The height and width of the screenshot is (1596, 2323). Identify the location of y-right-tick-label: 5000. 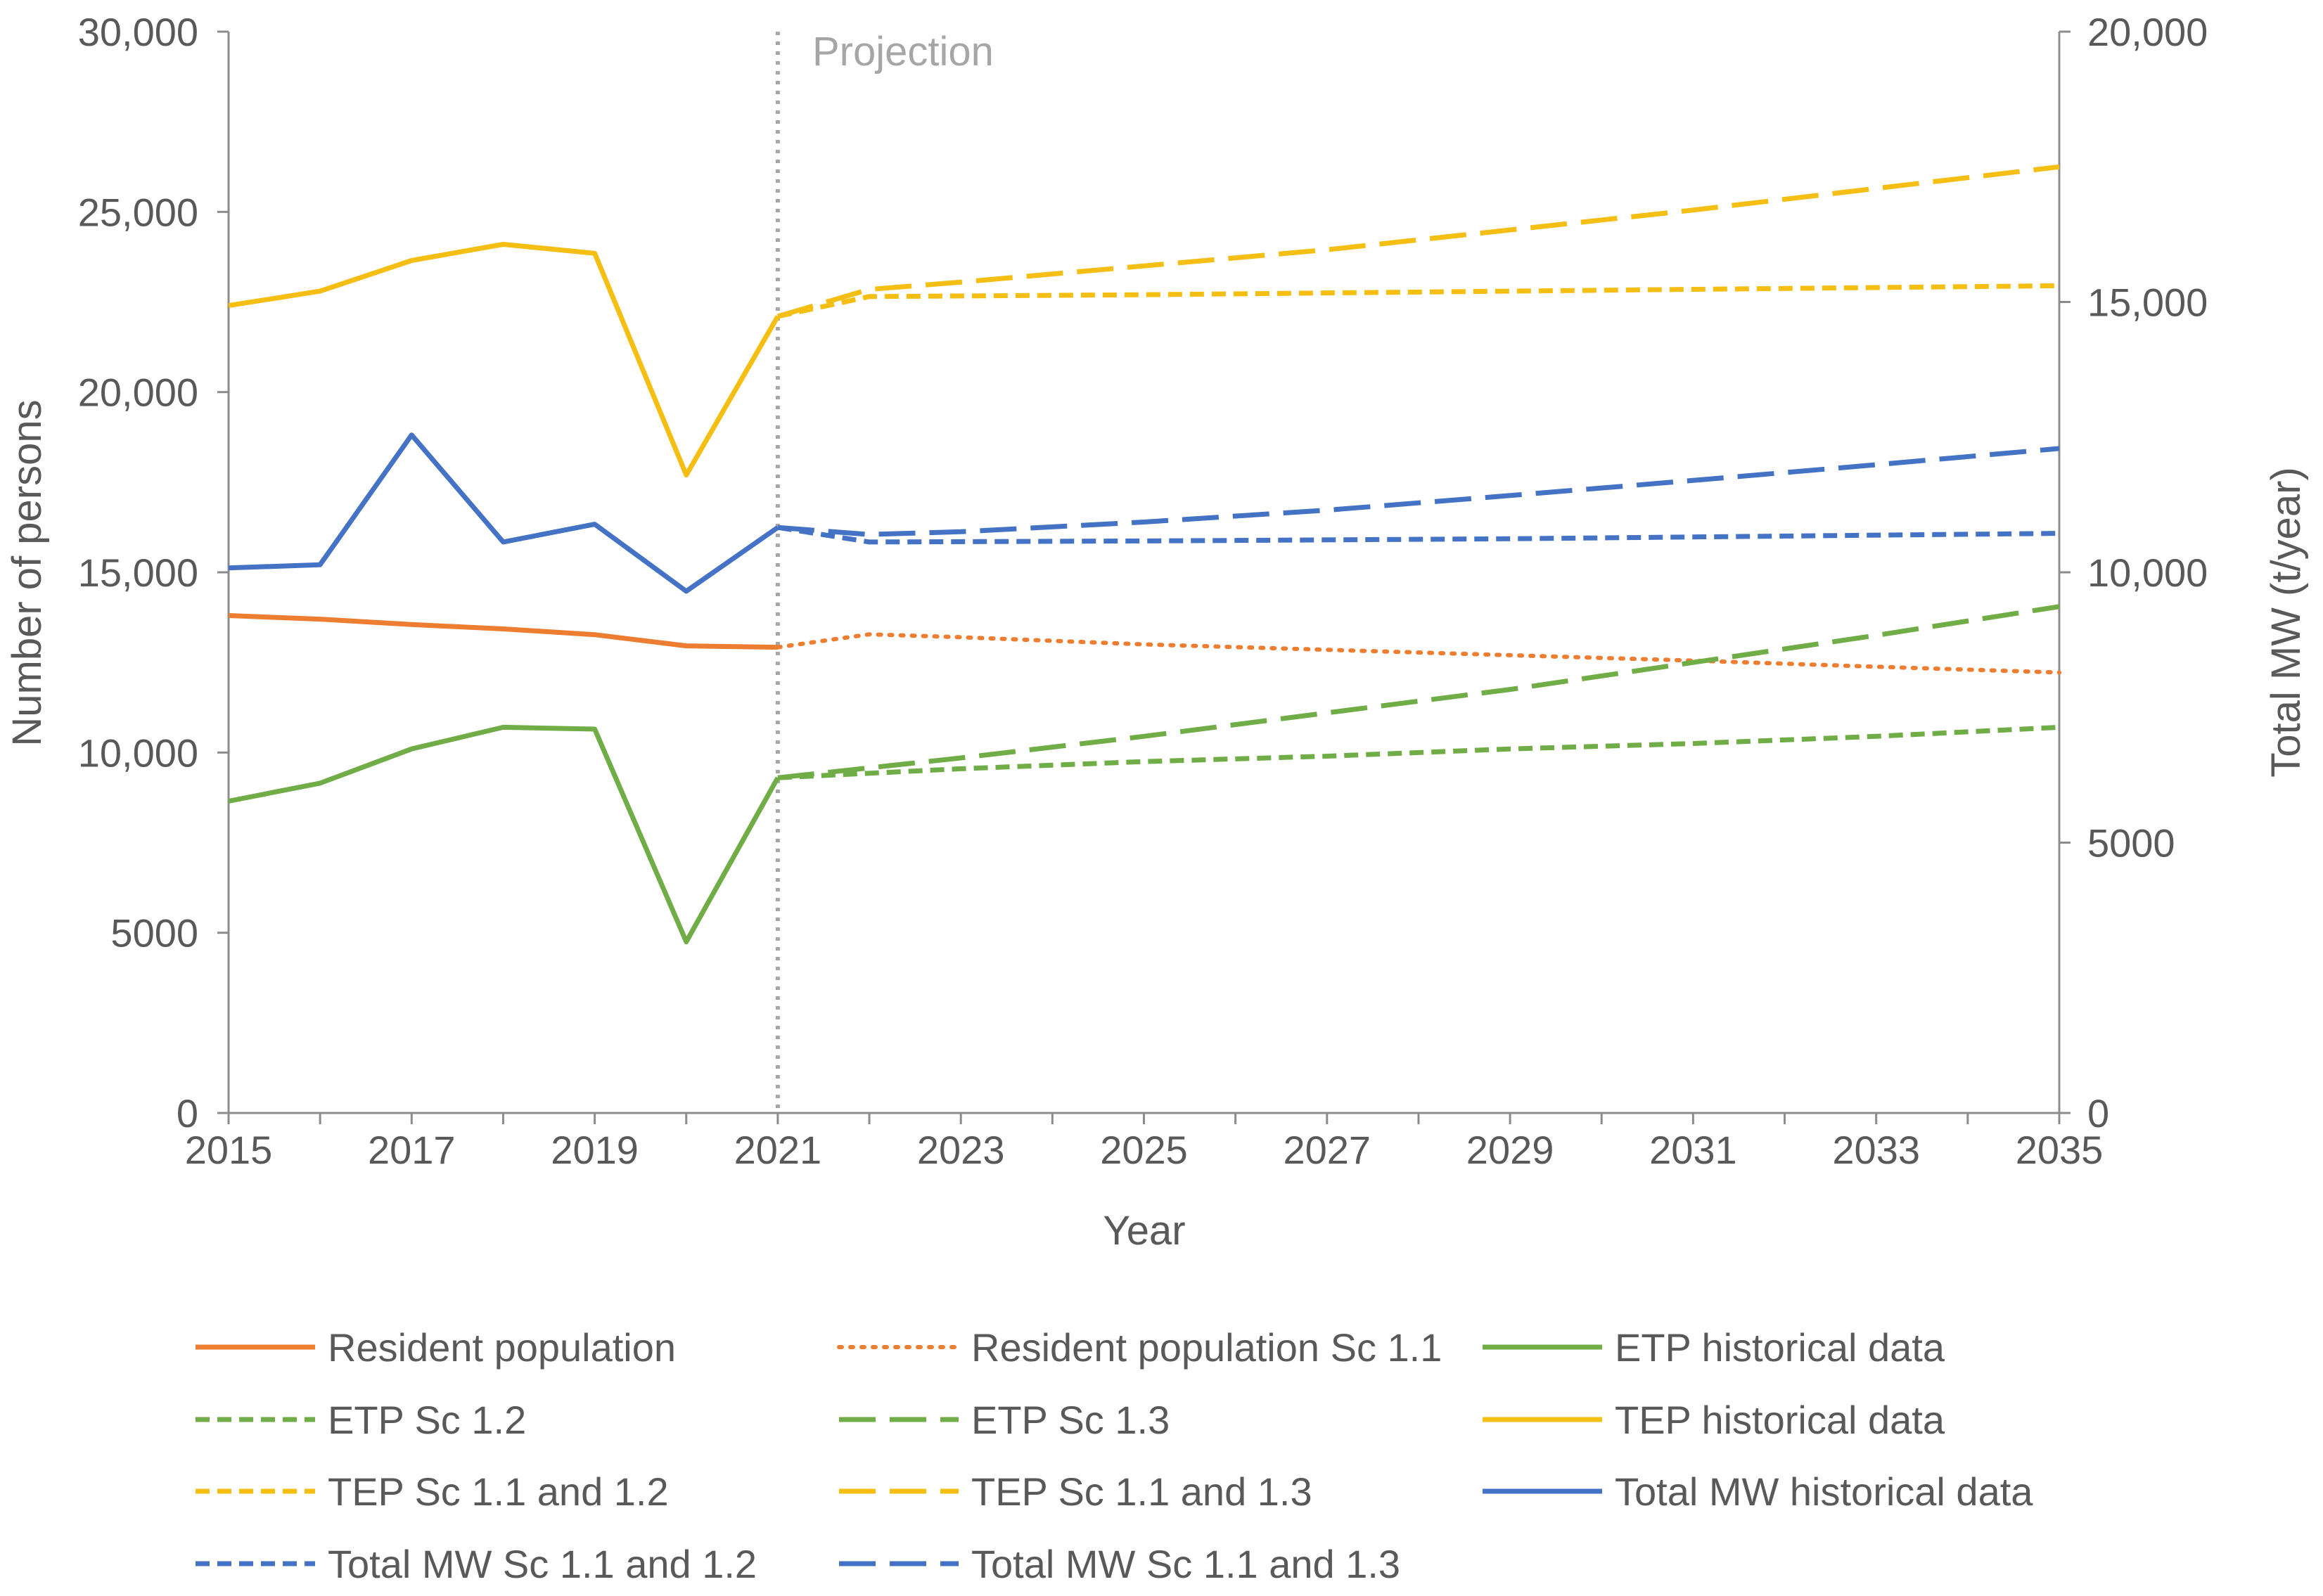
(2131, 843).